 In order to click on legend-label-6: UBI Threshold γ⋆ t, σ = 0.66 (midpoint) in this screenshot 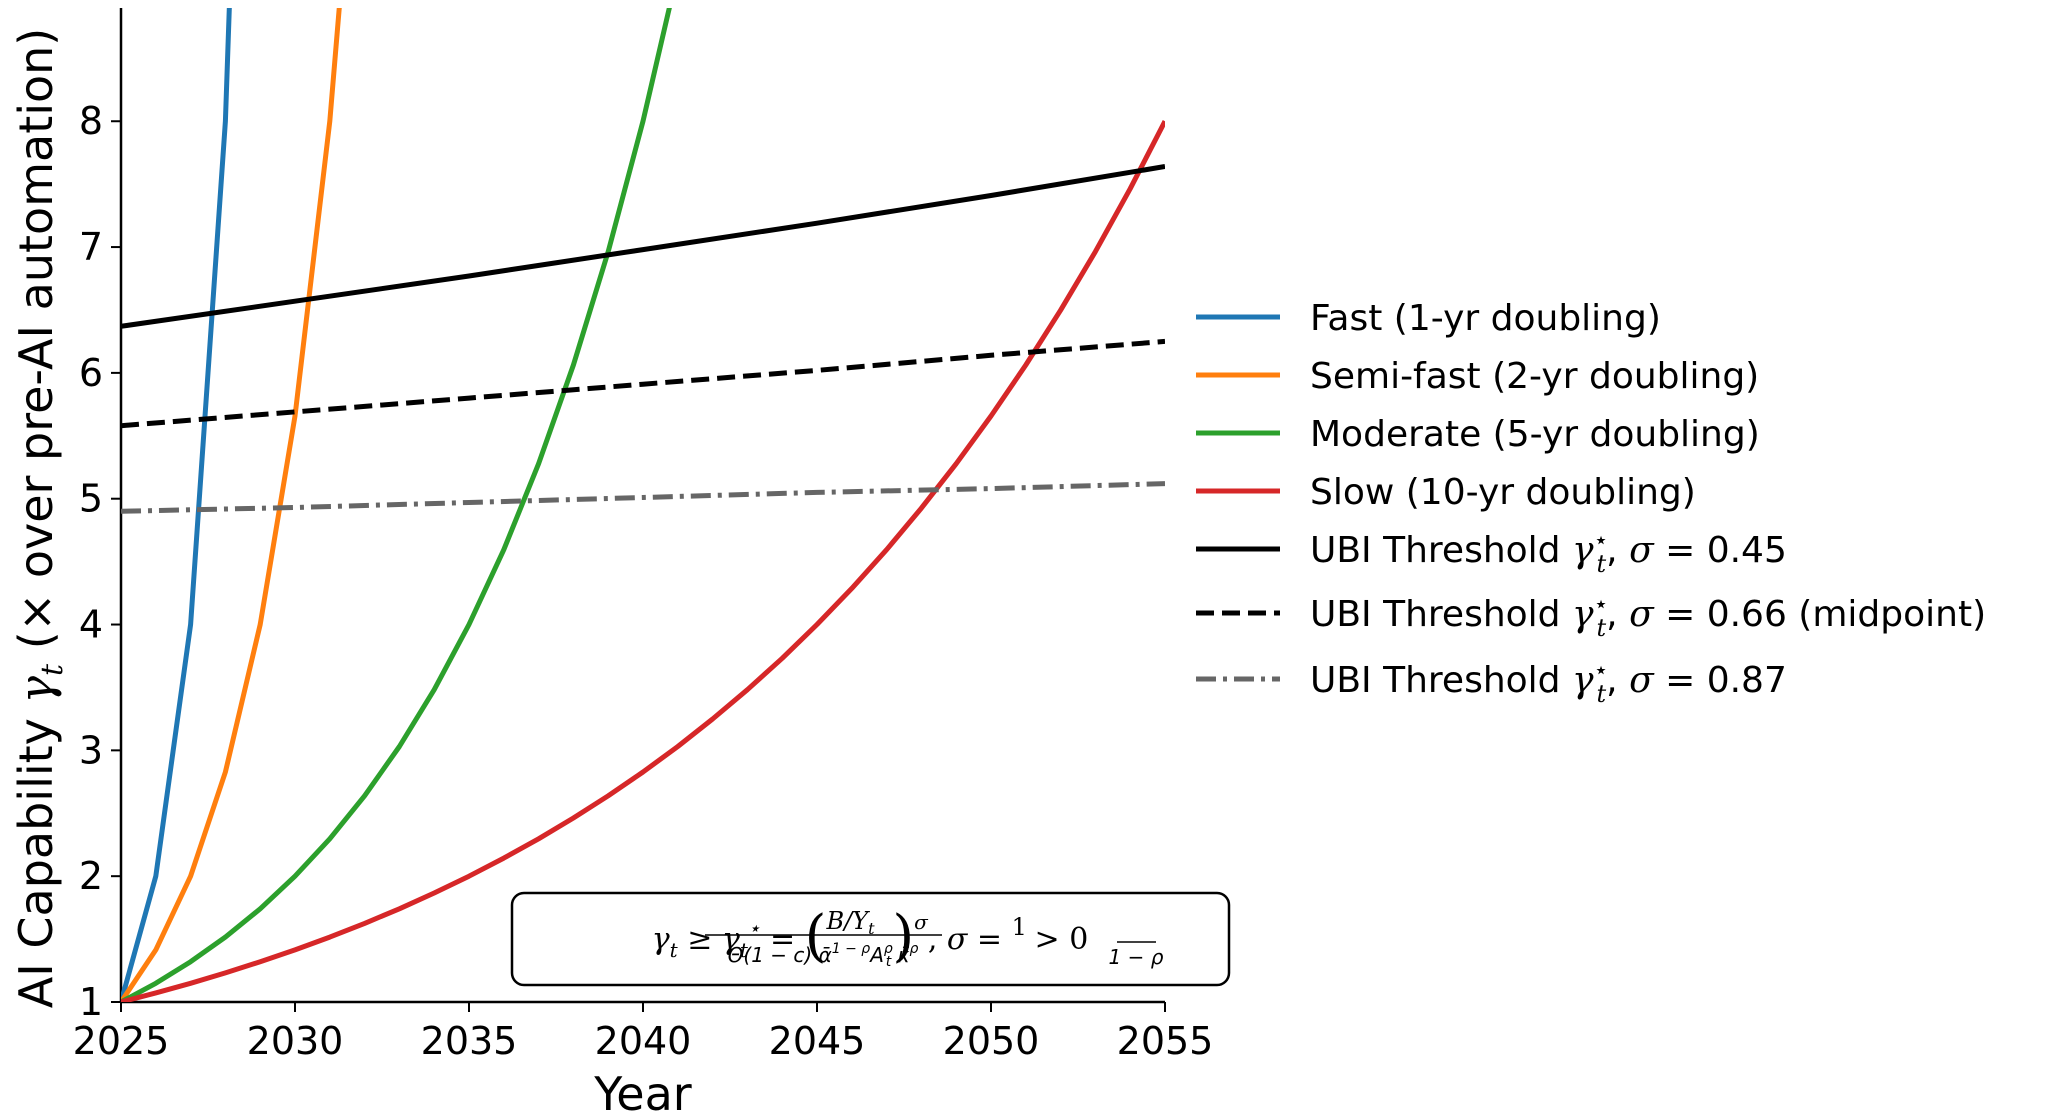, I will do `click(1648, 616)`.